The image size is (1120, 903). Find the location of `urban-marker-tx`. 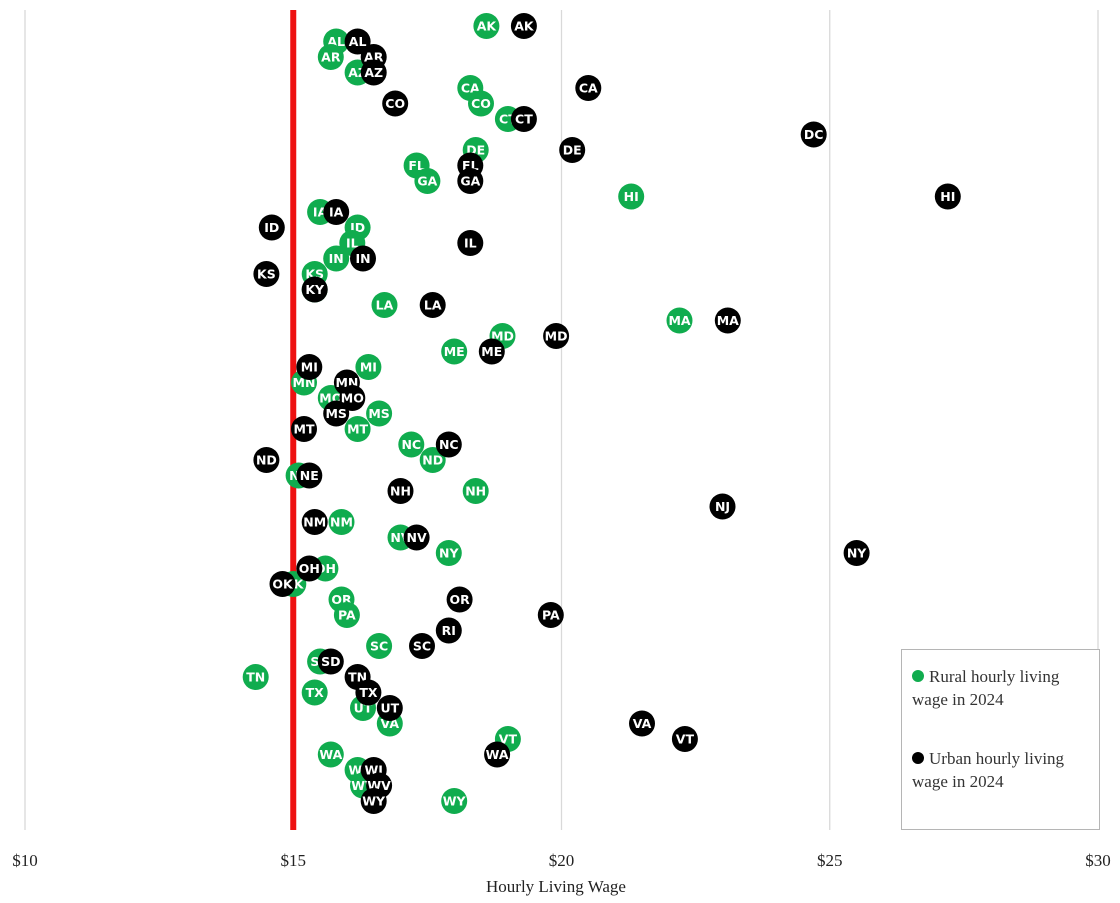

urban-marker-tx is located at coordinates (368, 692).